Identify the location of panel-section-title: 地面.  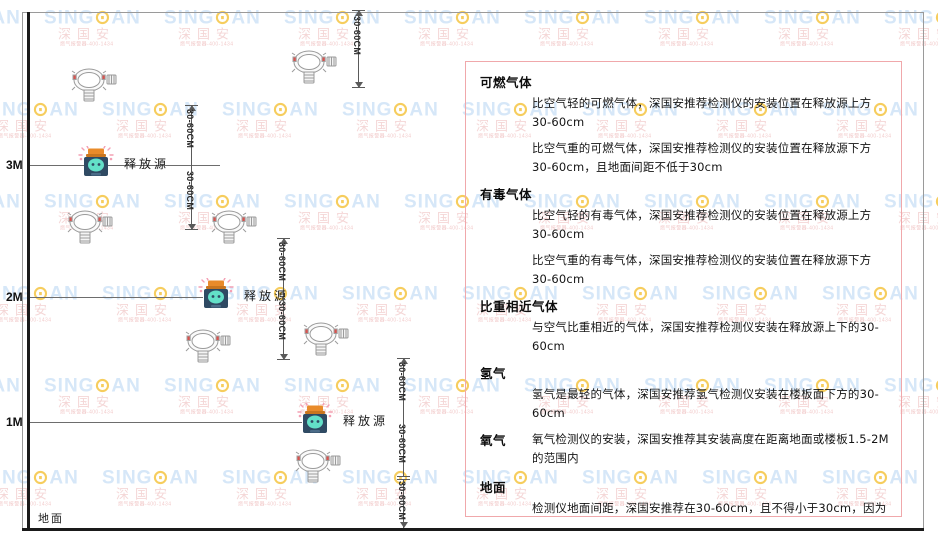
(493, 487).